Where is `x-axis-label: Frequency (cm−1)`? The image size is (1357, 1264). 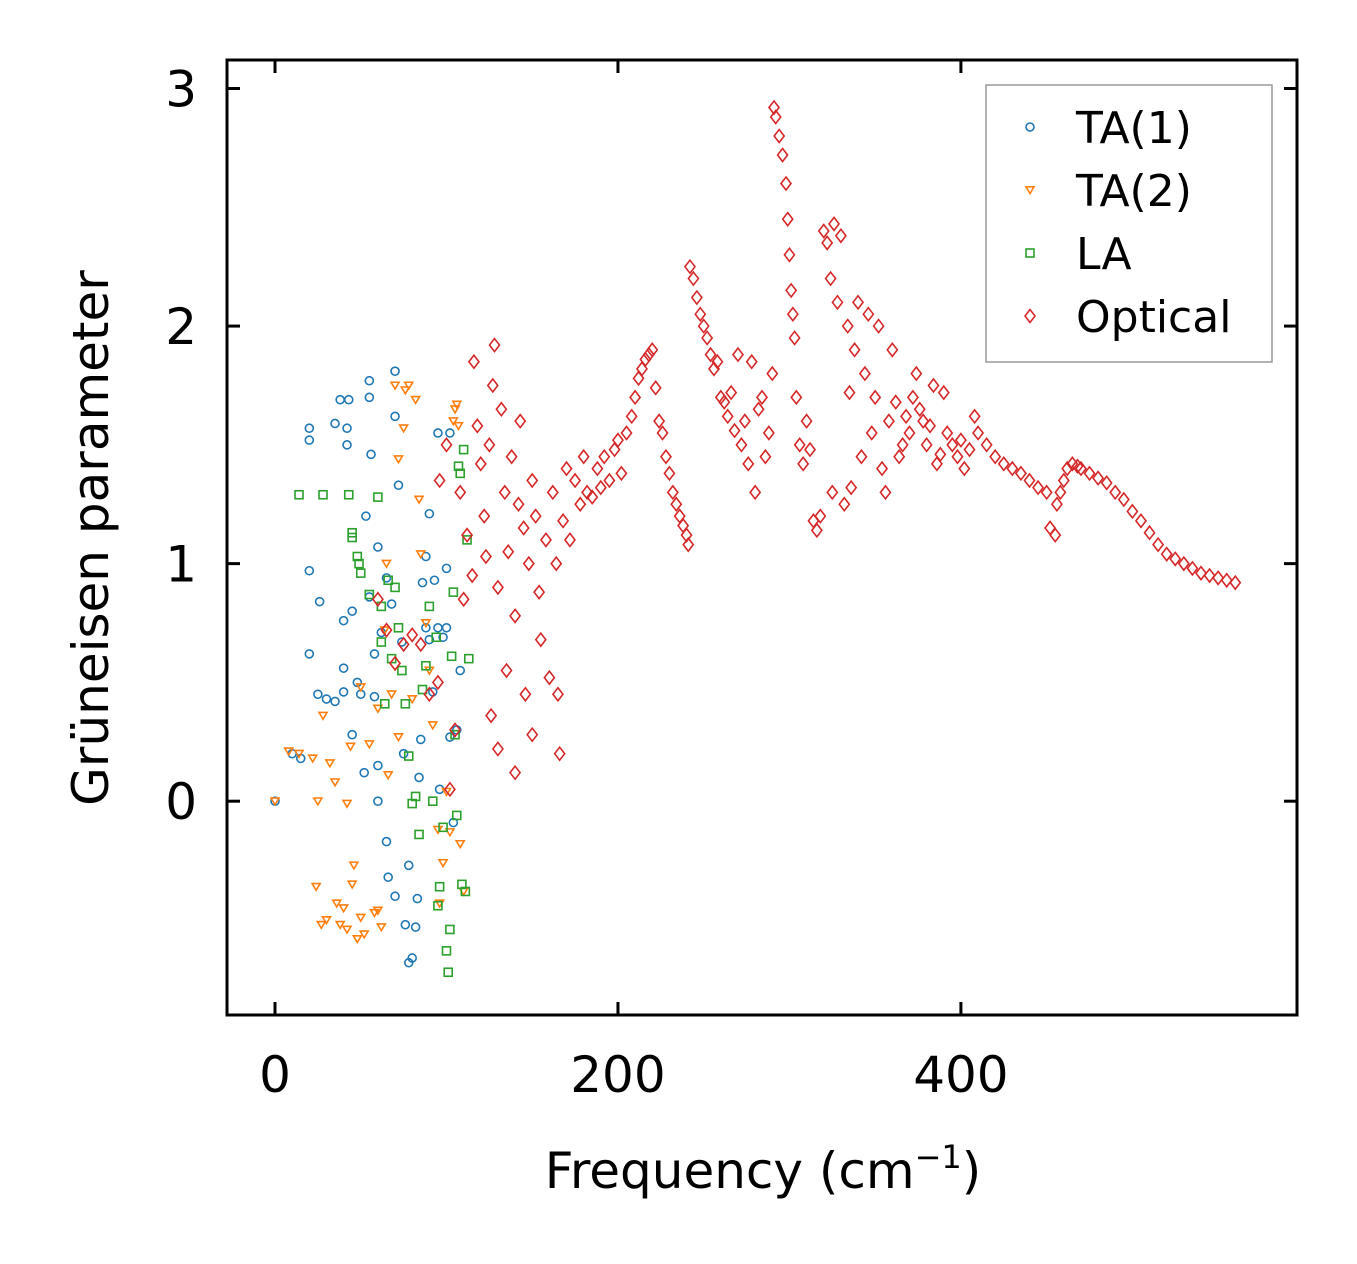 x-axis-label: Frequency (cm−1) is located at coordinates (763, 1169).